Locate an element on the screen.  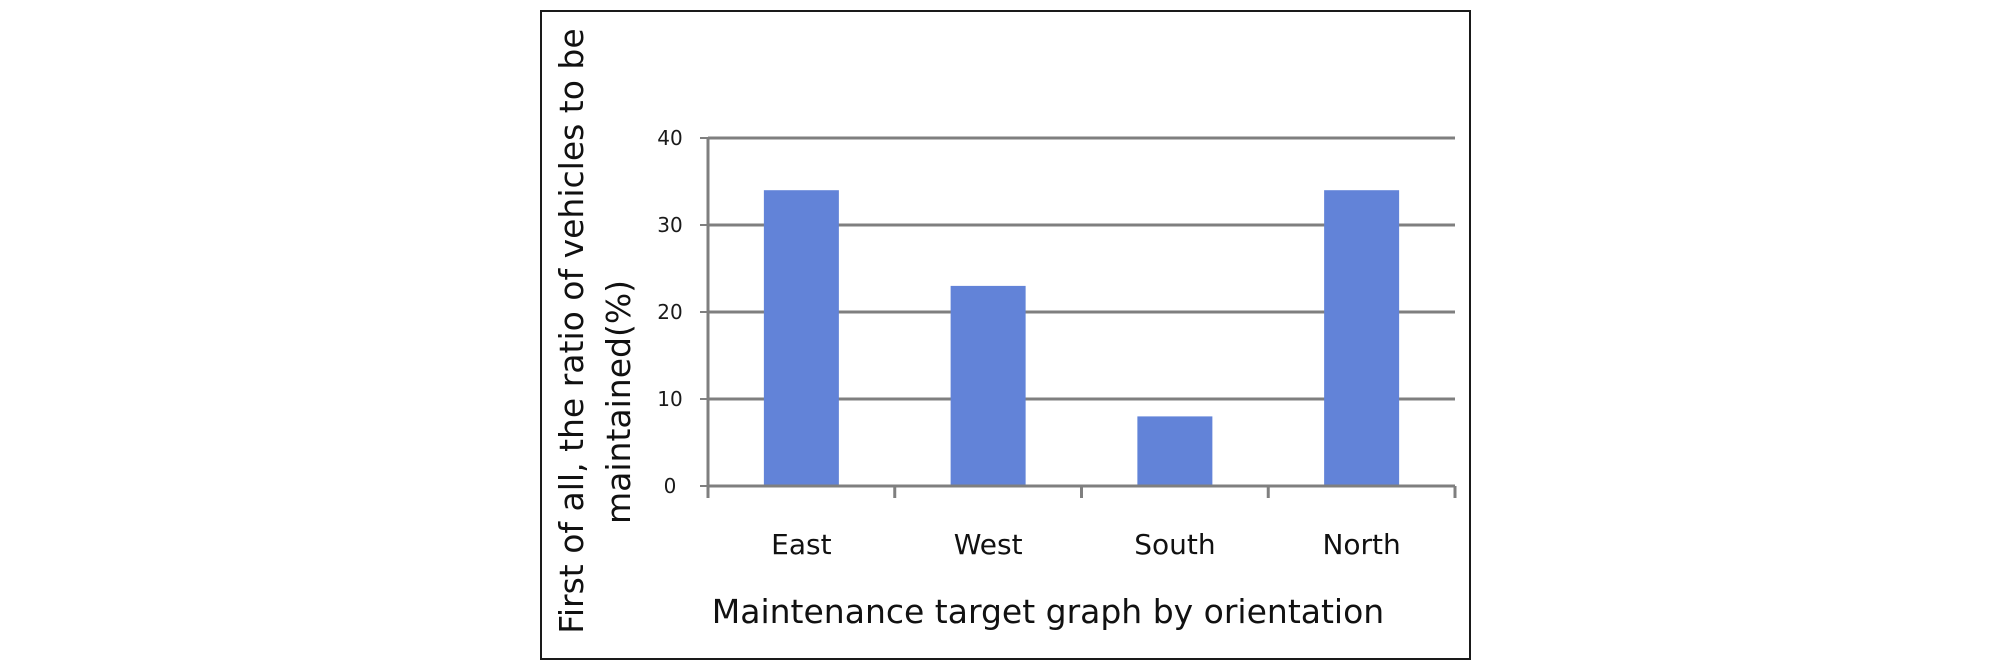
y-axis-title-line-2: maintained(%) is located at coordinates (618, 402).